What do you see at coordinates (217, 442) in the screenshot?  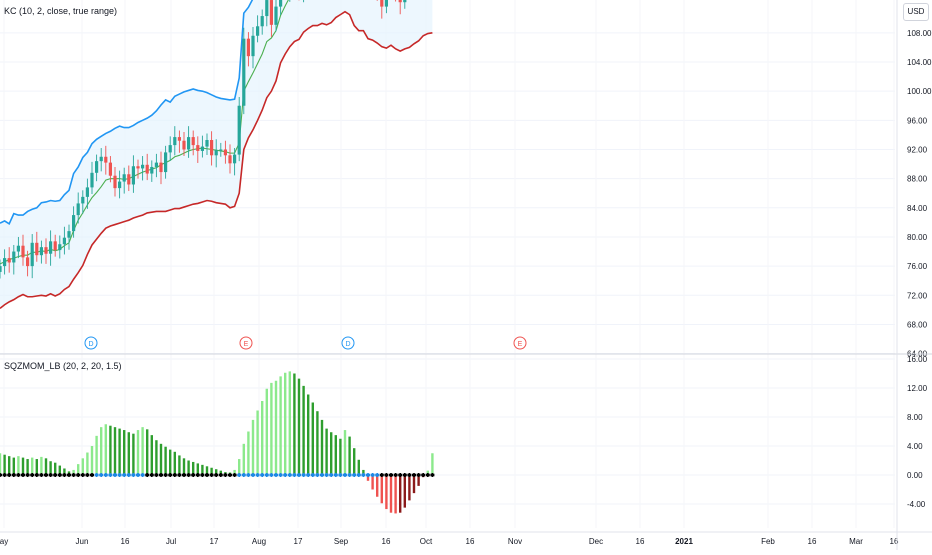 I see `momentum-histogram-layer` at bounding box center [217, 442].